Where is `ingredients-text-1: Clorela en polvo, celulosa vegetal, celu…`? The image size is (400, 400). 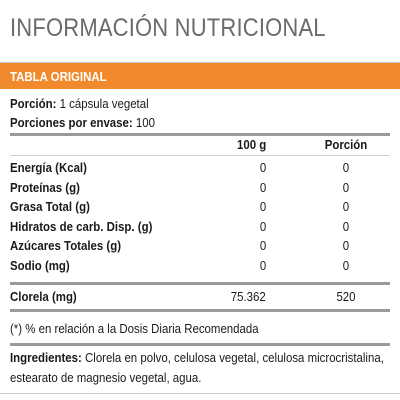 ingredients-text-1: Clorela en polvo, celulosa vegetal, celu… is located at coordinates (234, 357).